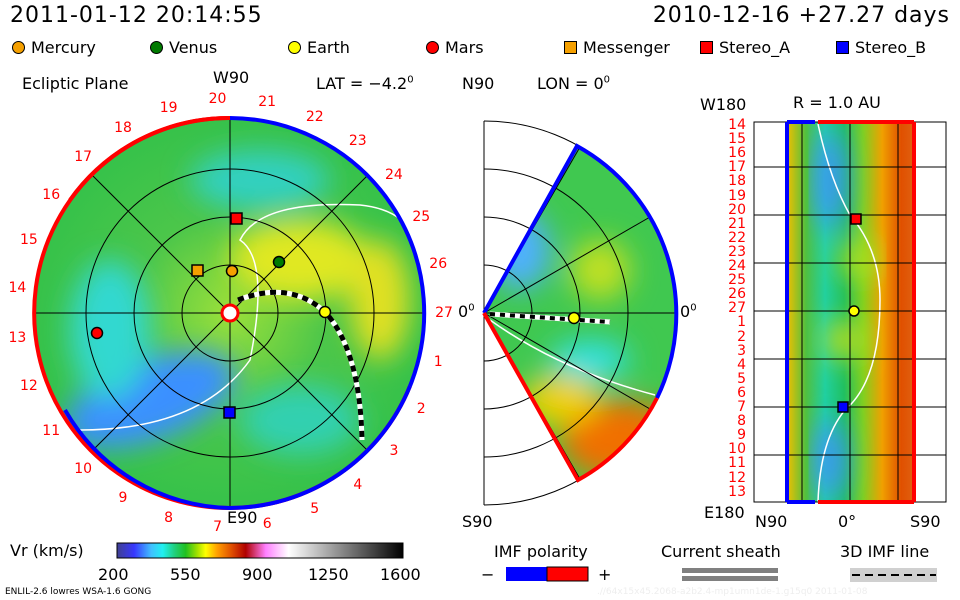  Describe the element at coordinates (737, 237) in the screenshot. I see `row-label: 22` at that location.